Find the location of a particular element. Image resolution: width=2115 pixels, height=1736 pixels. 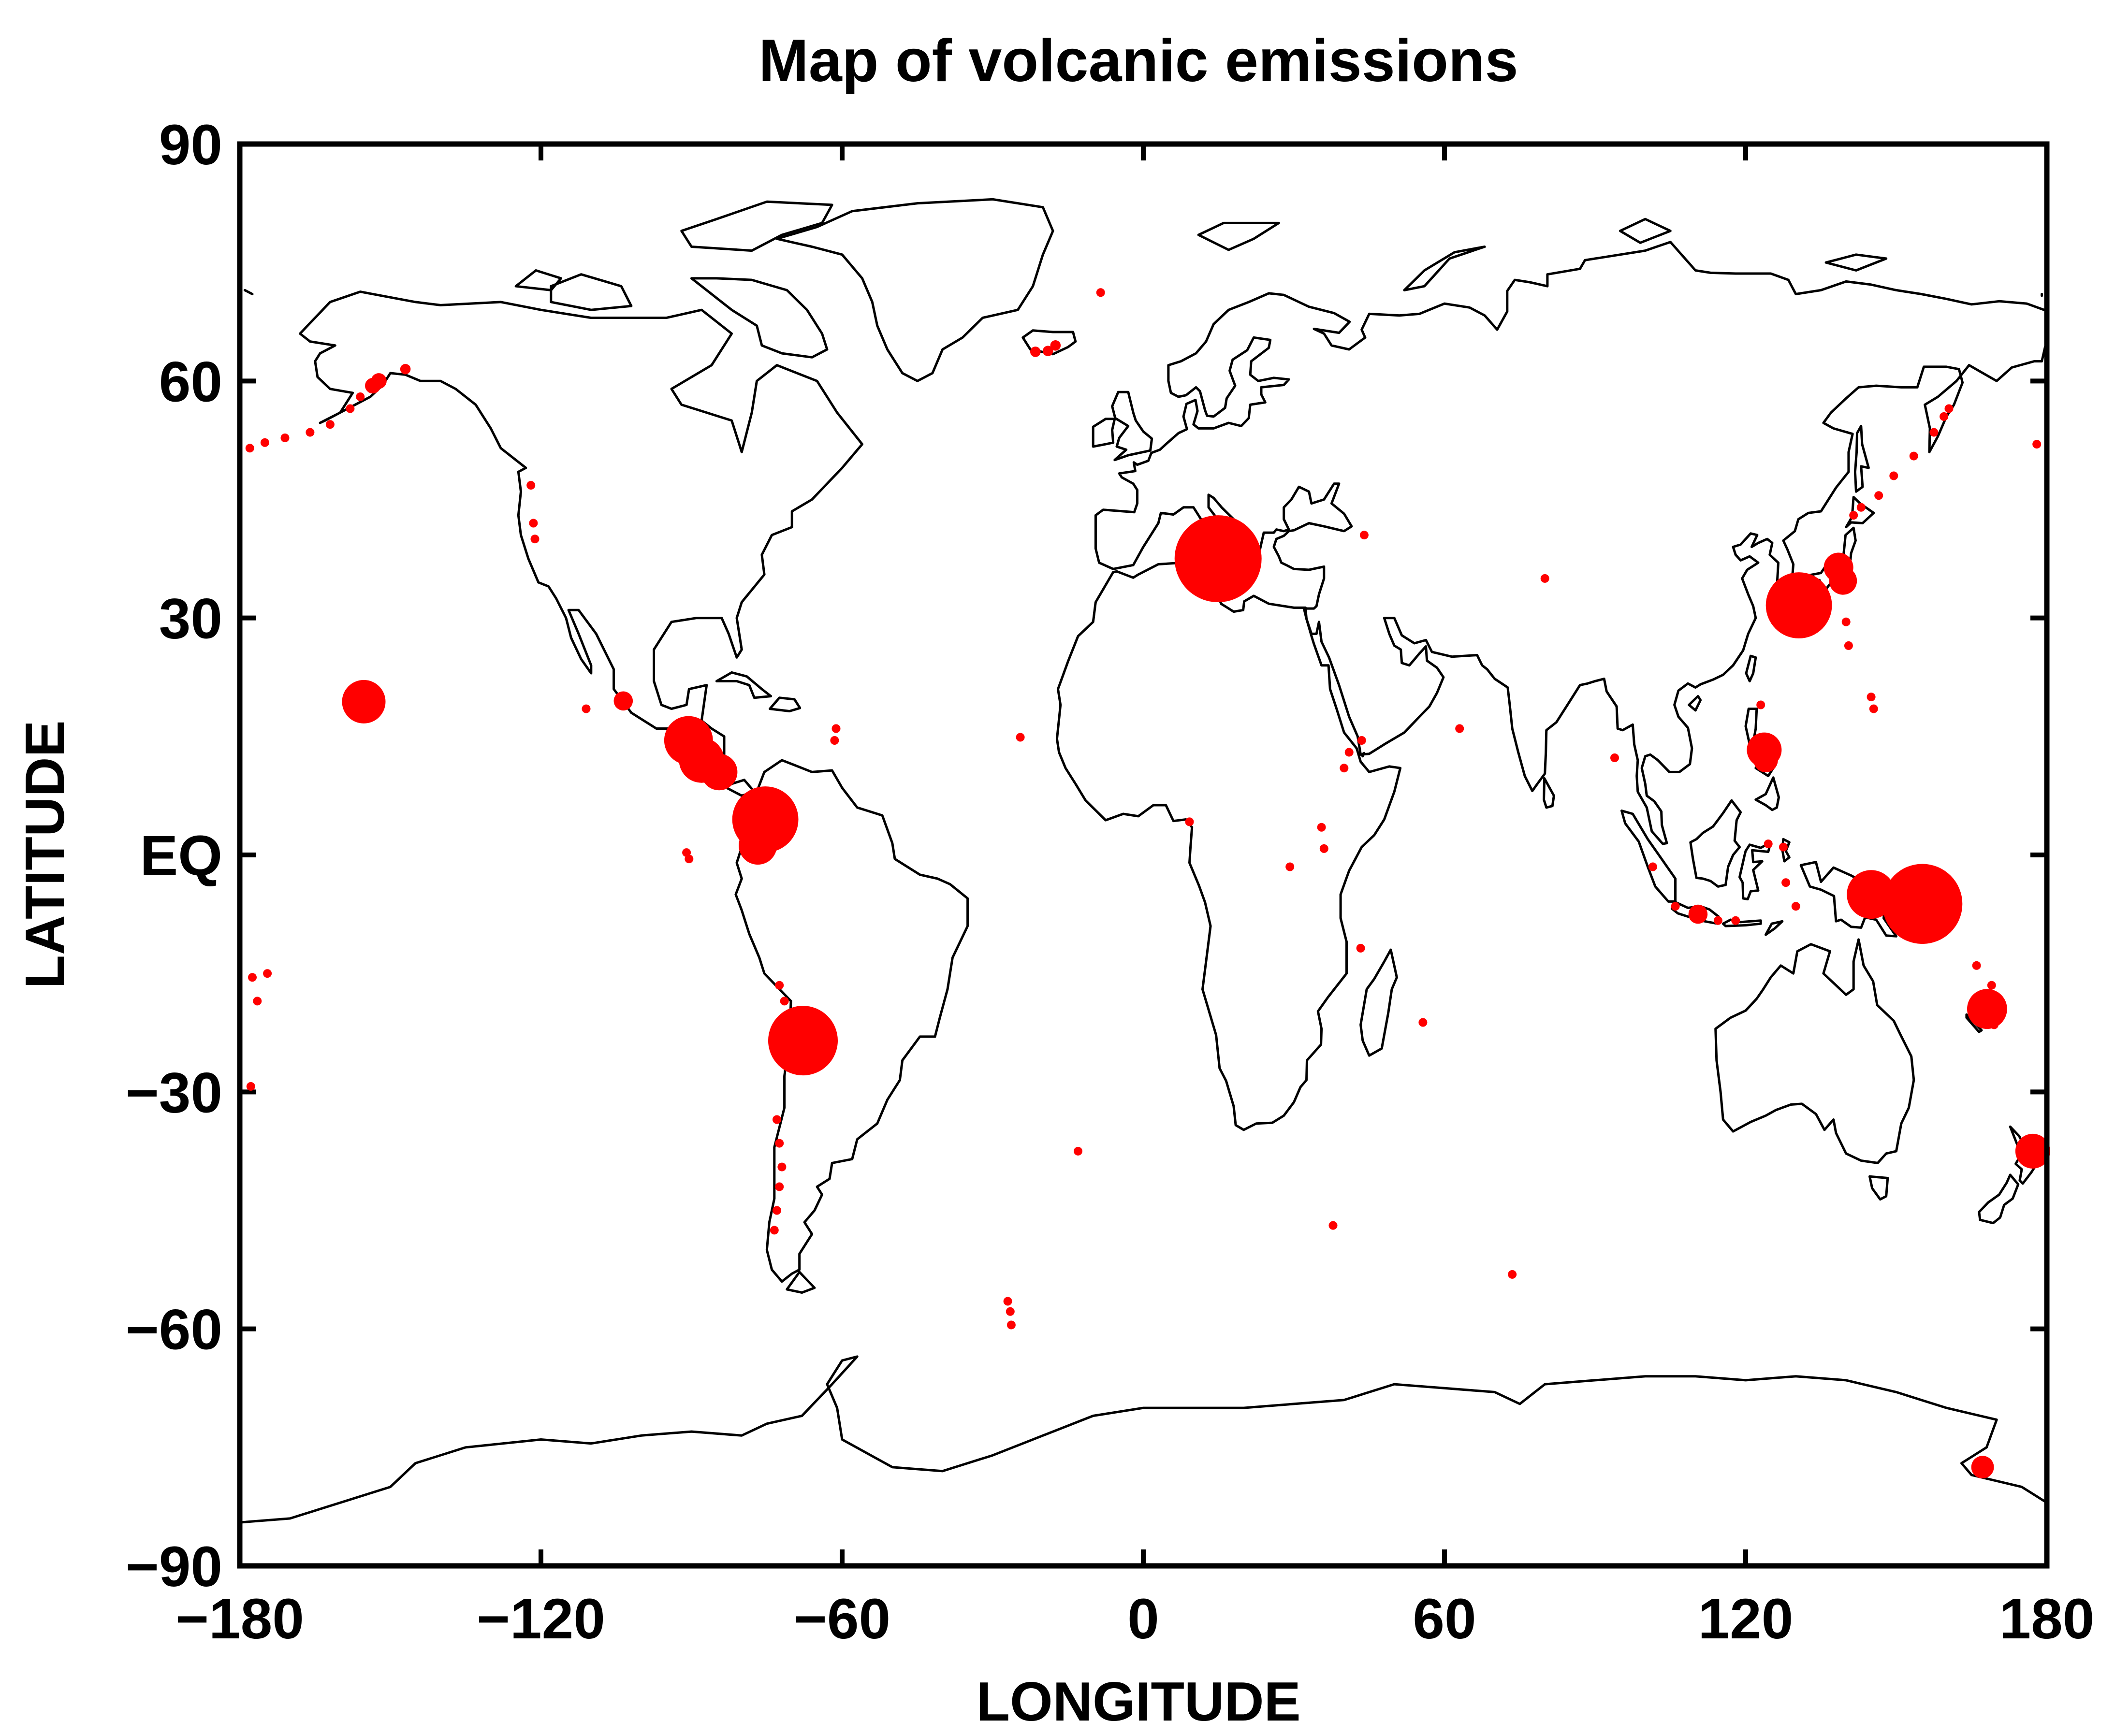

coastline-madagascar is located at coordinates (1378, 1002).